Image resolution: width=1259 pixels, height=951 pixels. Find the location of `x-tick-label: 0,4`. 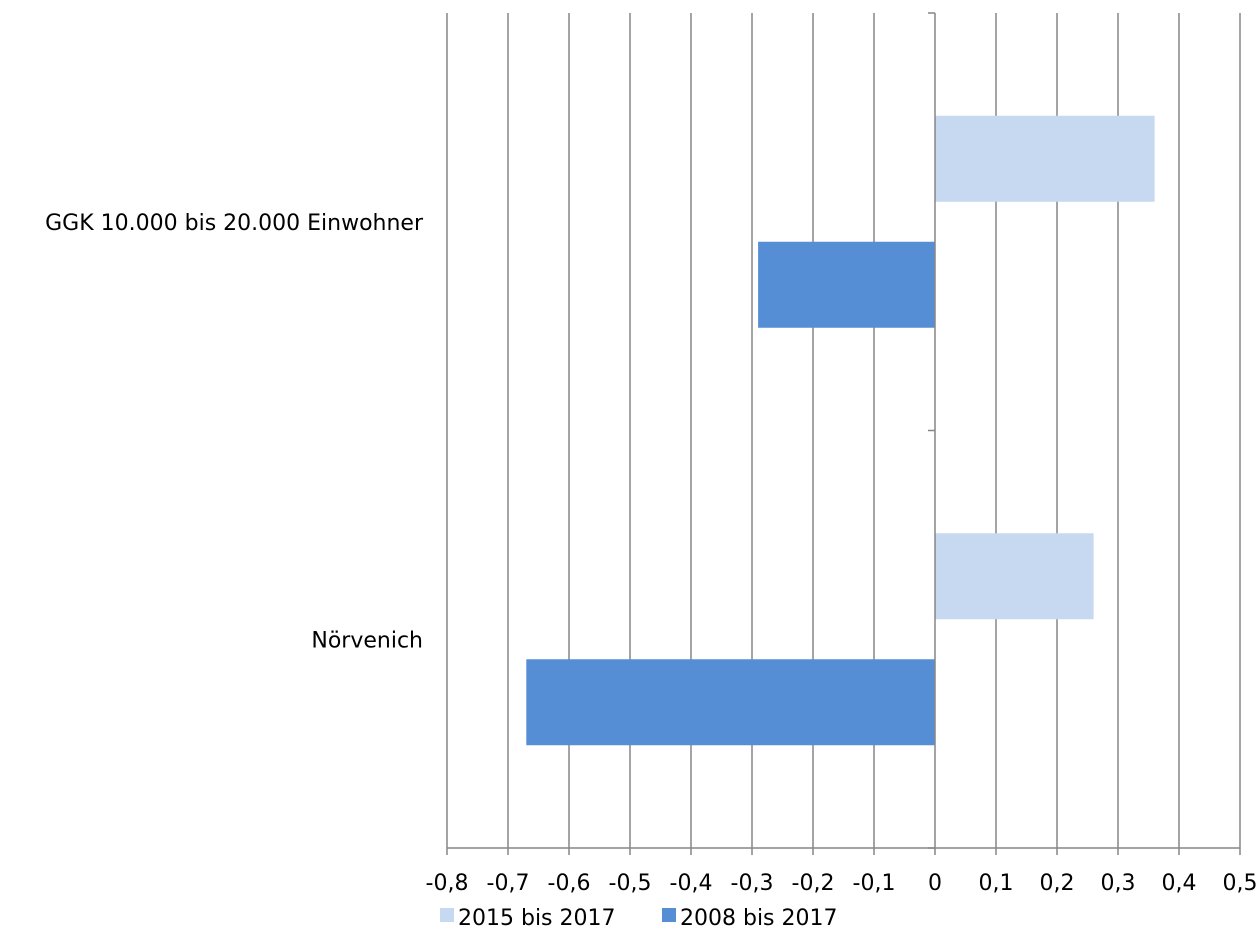

x-tick-label: 0,4 is located at coordinates (1179, 883).